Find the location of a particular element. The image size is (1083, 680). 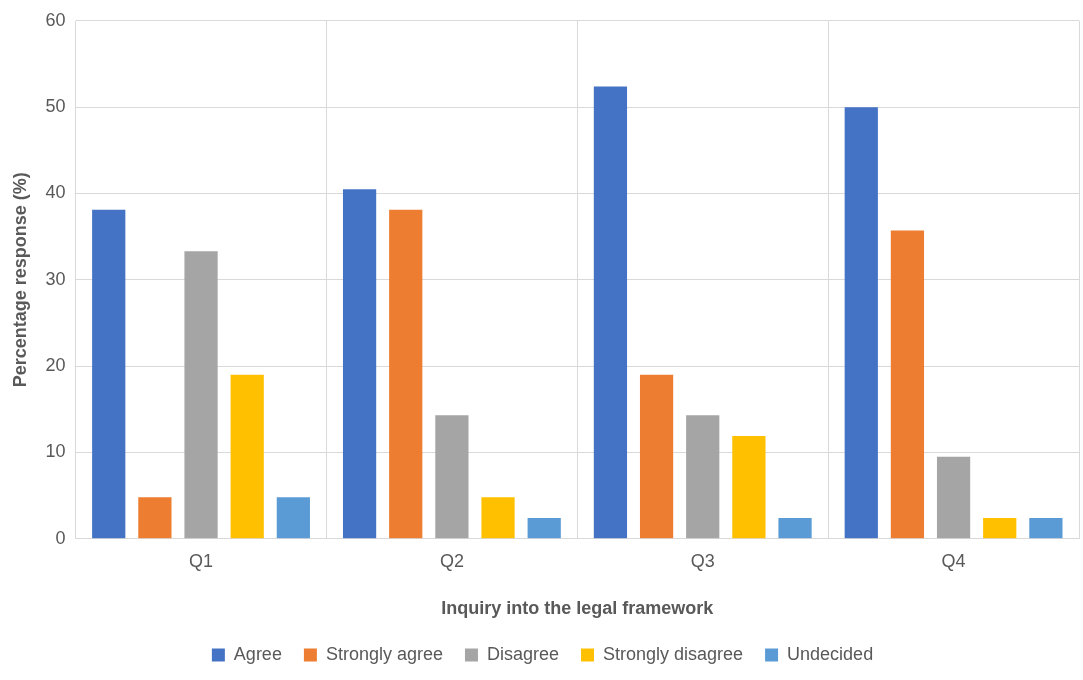

legend-label: Strongly agree is located at coordinates (384, 653).